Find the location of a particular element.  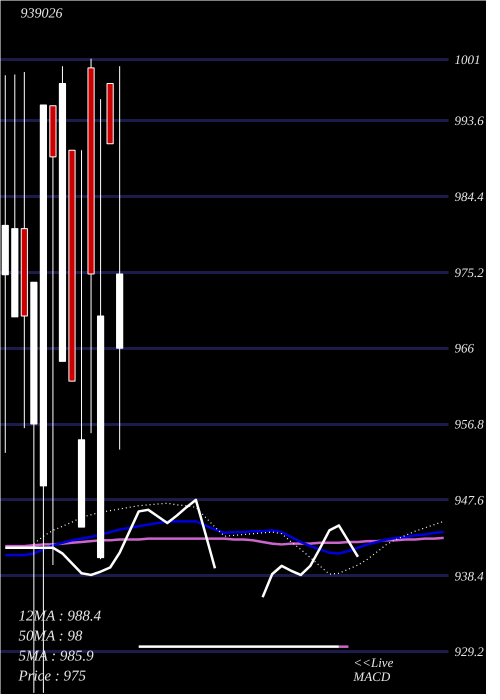

series-label: <<Live MACD is located at coordinates (373, 669).